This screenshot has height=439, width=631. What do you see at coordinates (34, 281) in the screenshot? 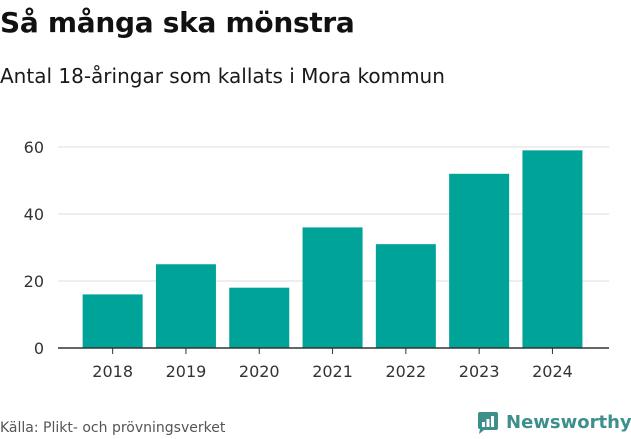
I see `y-tick-label: 20` at bounding box center [34, 281].